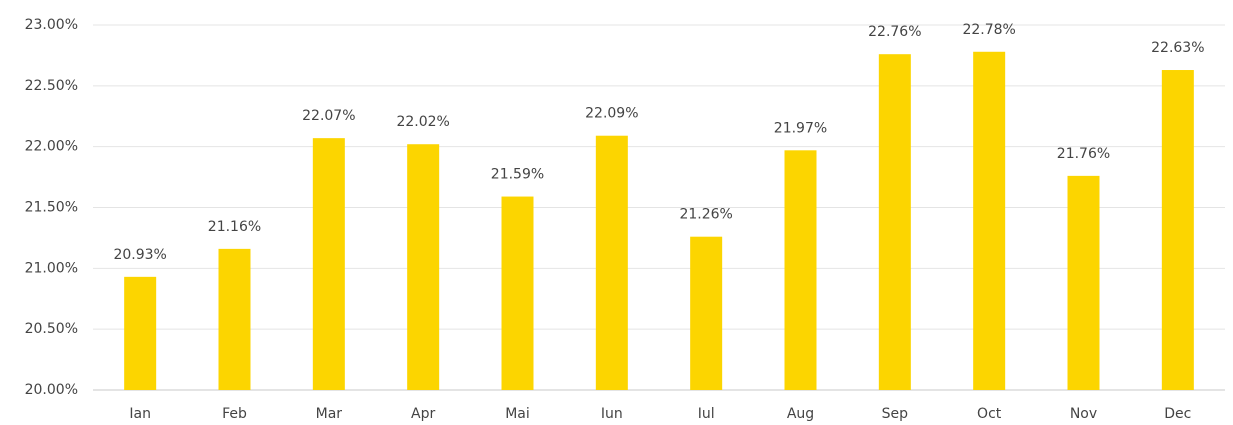  What do you see at coordinates (611, 114) in the screenshot?
I see `data-label: 22.09%` at bounding box center [611, 114].